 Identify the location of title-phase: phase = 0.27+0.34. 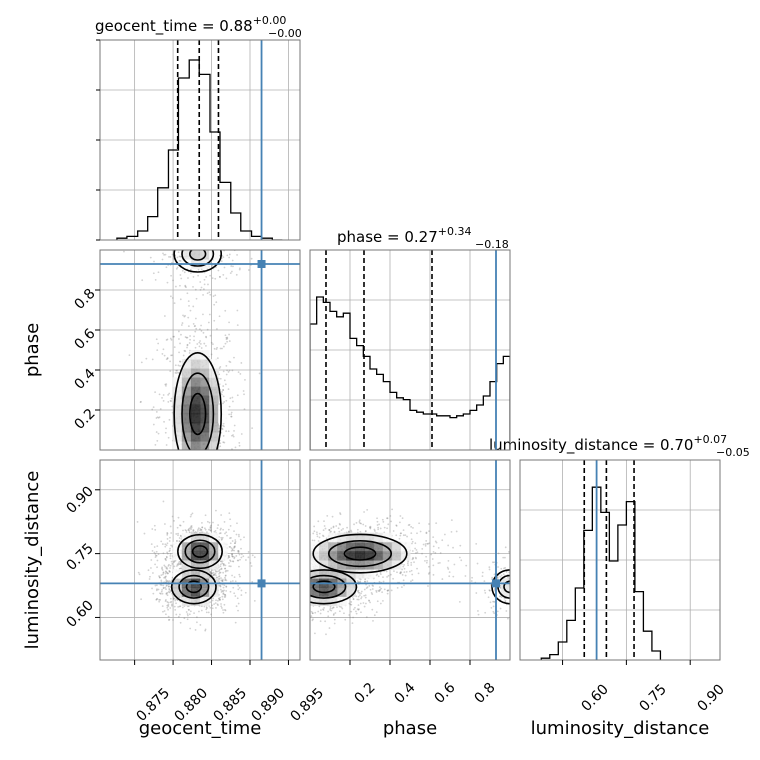
(404, 235).